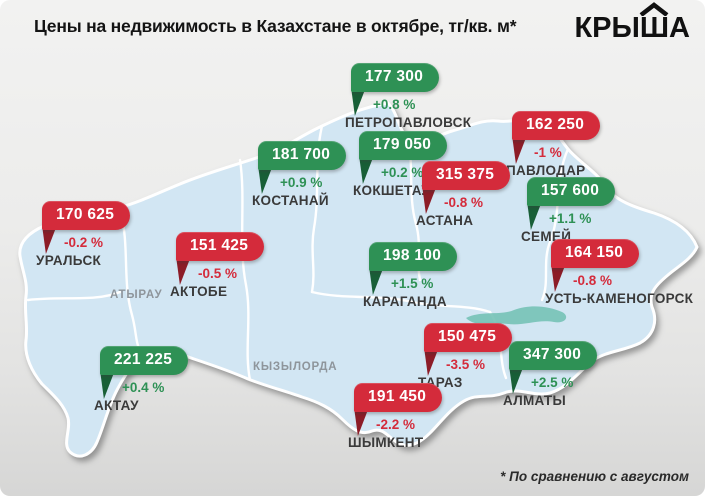  What do you see at coordinates (116, 405) in the screenshot?
I see `city-label: АКТАУ` at bounding box center [116, 405].